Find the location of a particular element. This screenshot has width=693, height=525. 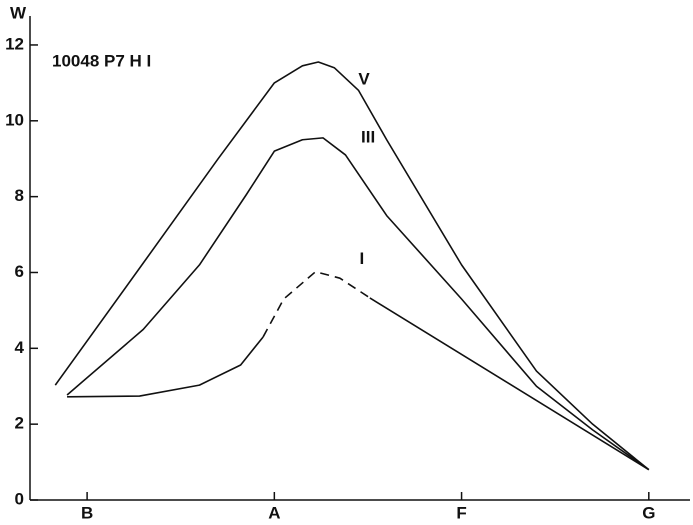

y-tick-label: 0 is located at coordinates (19, 498).